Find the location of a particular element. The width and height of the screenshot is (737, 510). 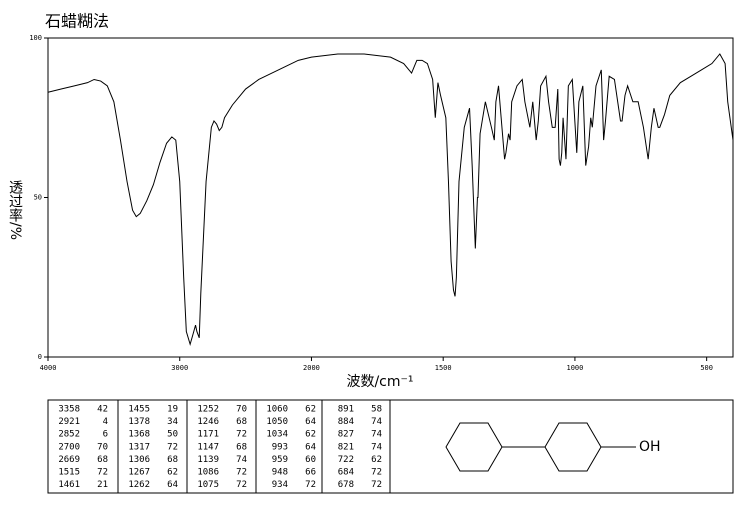

x-tick-label: 500 is located at coordinates (706, 368).